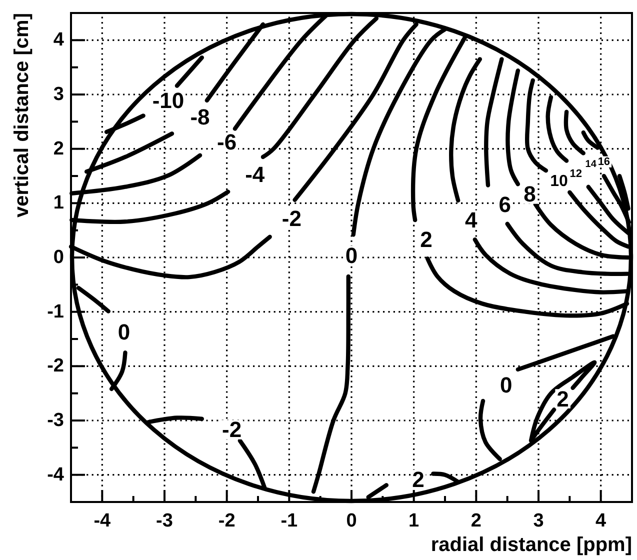 This screenshot has height=560, width=637. I want to click on x-tick-label: 1, so click(414, 521).